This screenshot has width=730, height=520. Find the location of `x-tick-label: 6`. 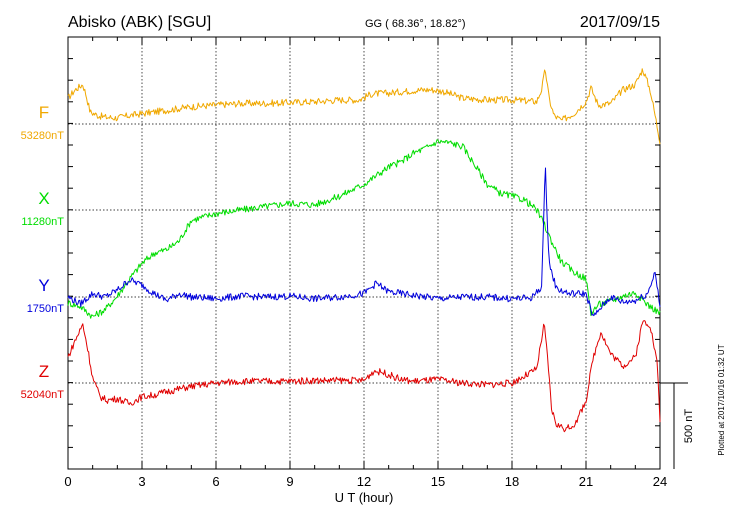

x-tick-label: 6 is located at coordinates (215, 481).